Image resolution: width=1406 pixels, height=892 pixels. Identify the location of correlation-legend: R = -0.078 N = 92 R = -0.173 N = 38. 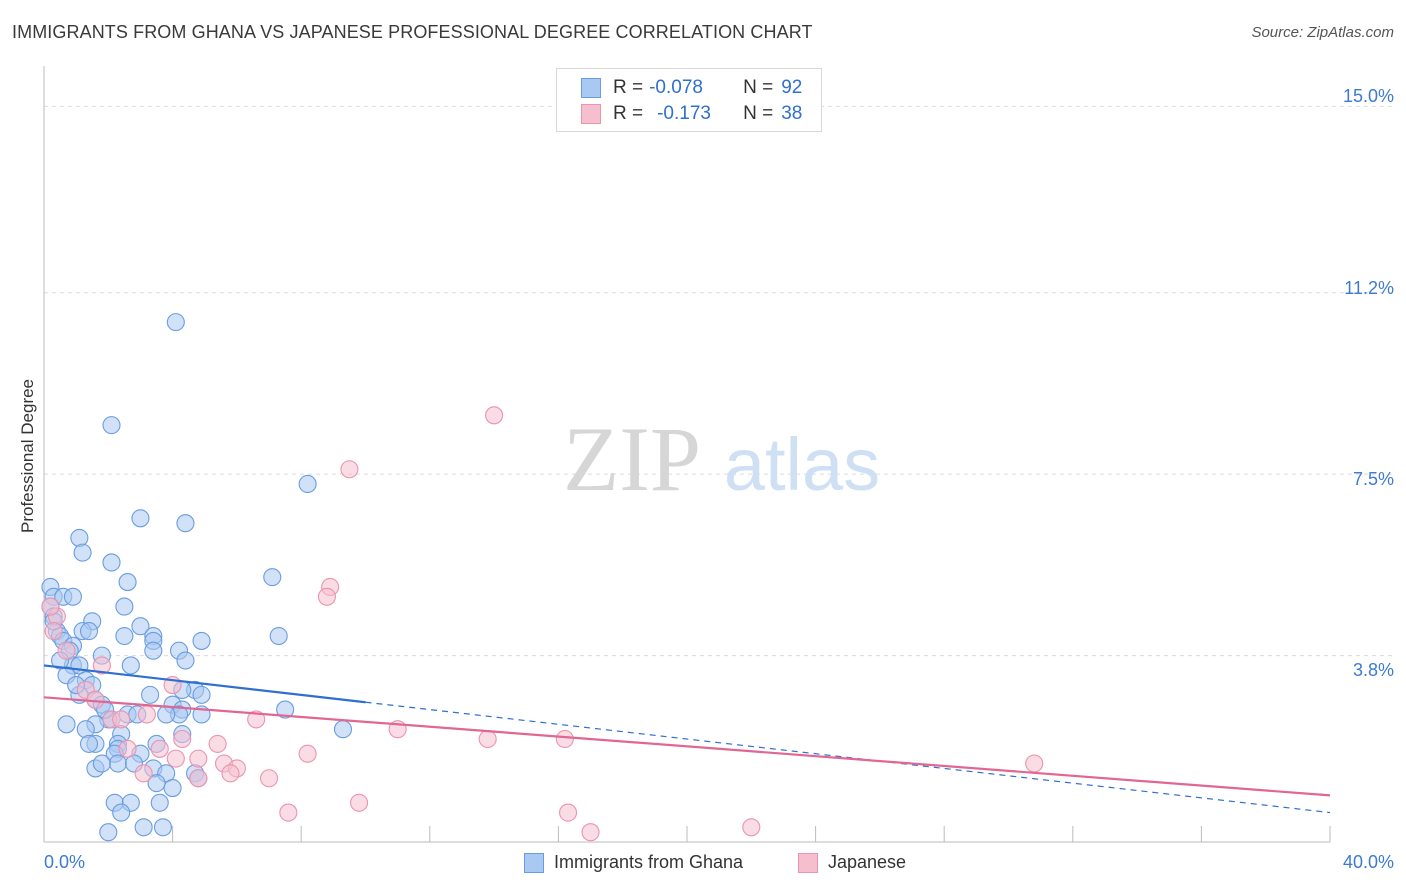
(689, 100).